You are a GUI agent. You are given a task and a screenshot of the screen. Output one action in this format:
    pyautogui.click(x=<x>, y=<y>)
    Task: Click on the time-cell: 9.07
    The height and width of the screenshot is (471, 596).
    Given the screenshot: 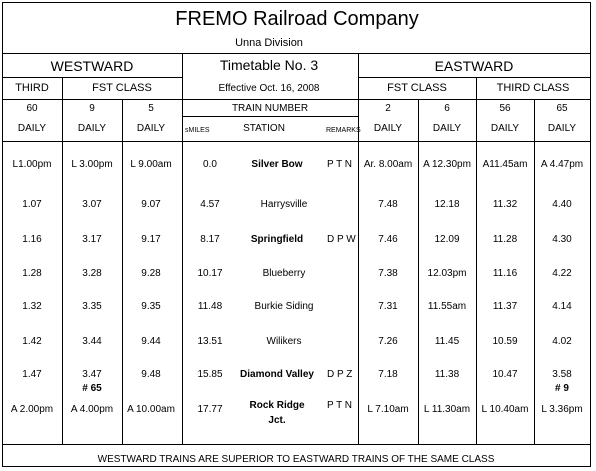 What is the action you would take?
    pyautogui.click(x=151, y=204)
    